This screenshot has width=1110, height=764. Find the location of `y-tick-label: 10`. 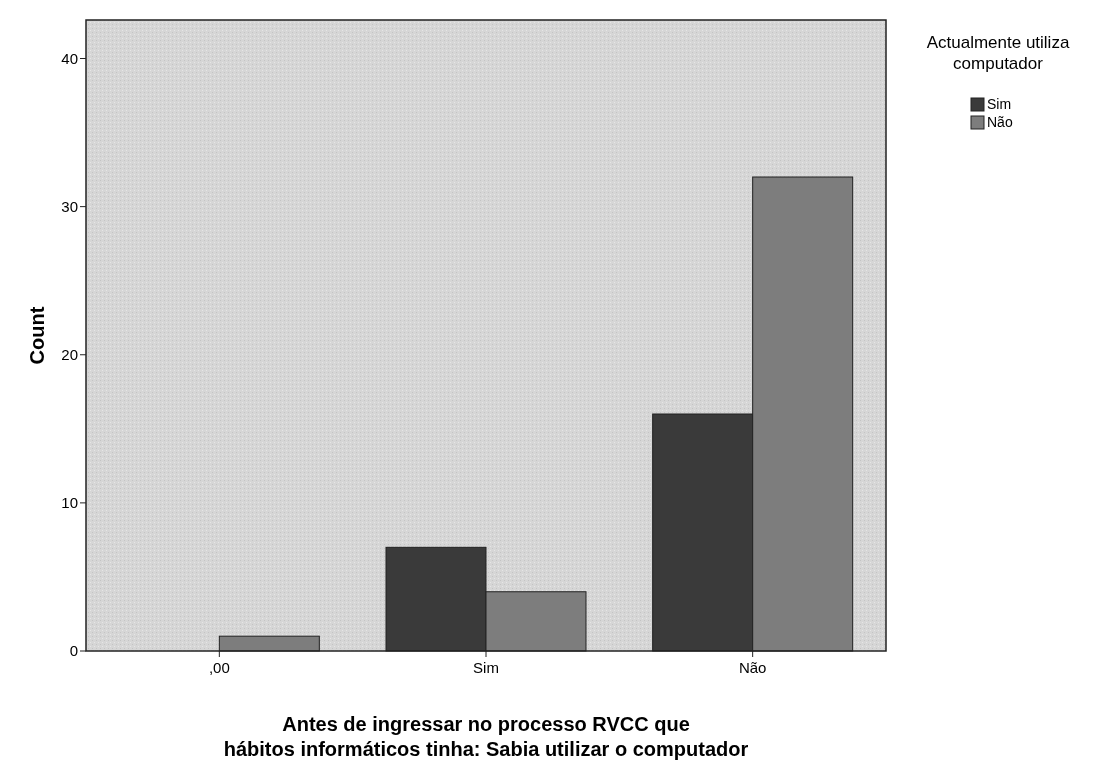

y-tick-label: 10 is located at coordinates (69, 503).